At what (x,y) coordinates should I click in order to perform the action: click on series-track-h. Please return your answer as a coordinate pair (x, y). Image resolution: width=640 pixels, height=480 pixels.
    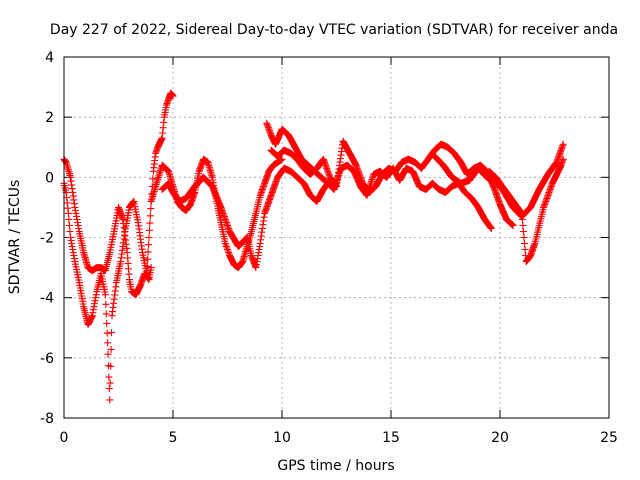
    Looking at the image, I should click on (526, 210).